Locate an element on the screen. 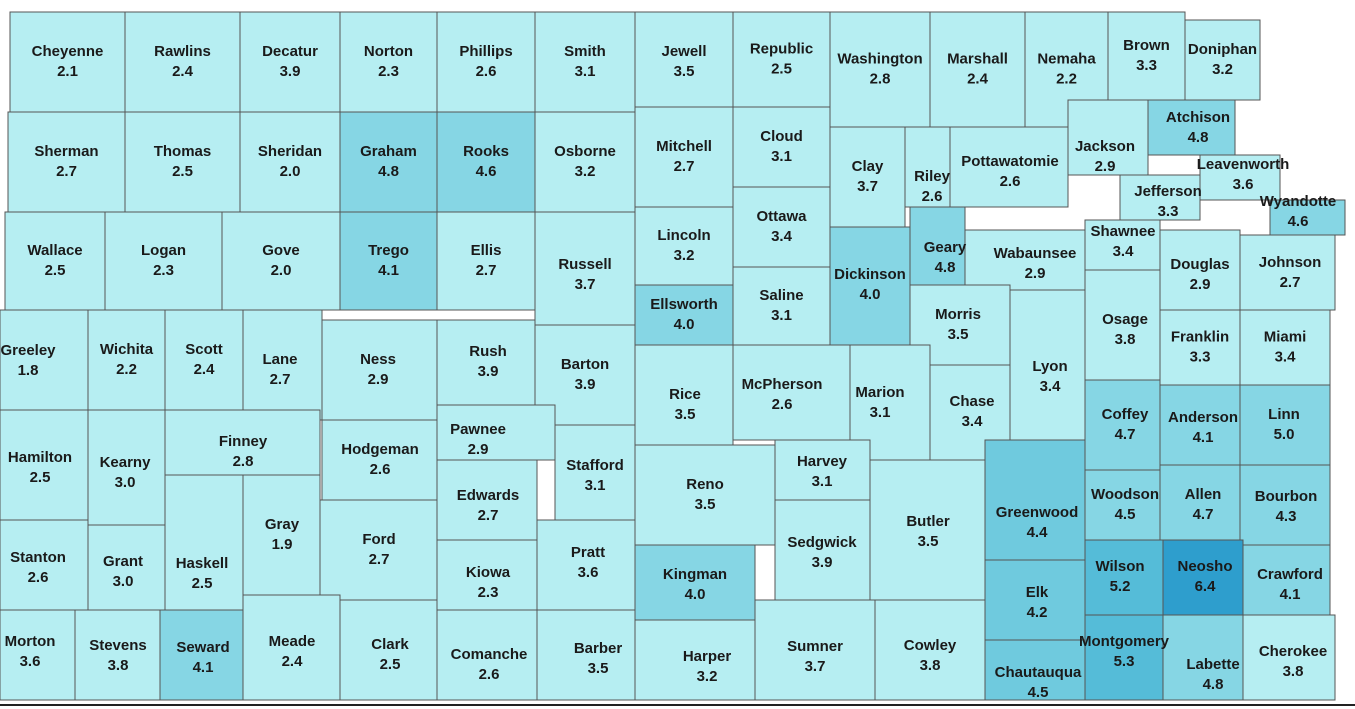 The width and height of the screenshot is (1355, 709). county-name: Comanche is located at coordinates (489, 654).